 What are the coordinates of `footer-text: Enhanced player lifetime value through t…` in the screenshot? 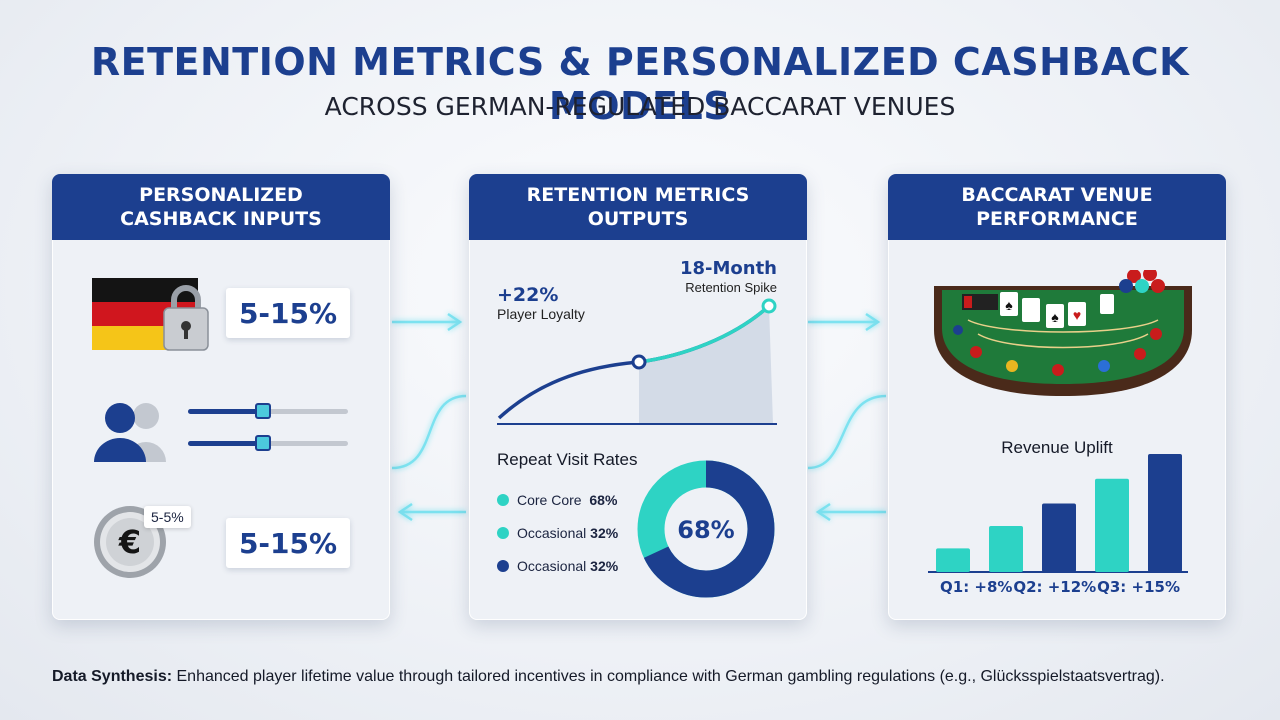 It's located at (668, 676).